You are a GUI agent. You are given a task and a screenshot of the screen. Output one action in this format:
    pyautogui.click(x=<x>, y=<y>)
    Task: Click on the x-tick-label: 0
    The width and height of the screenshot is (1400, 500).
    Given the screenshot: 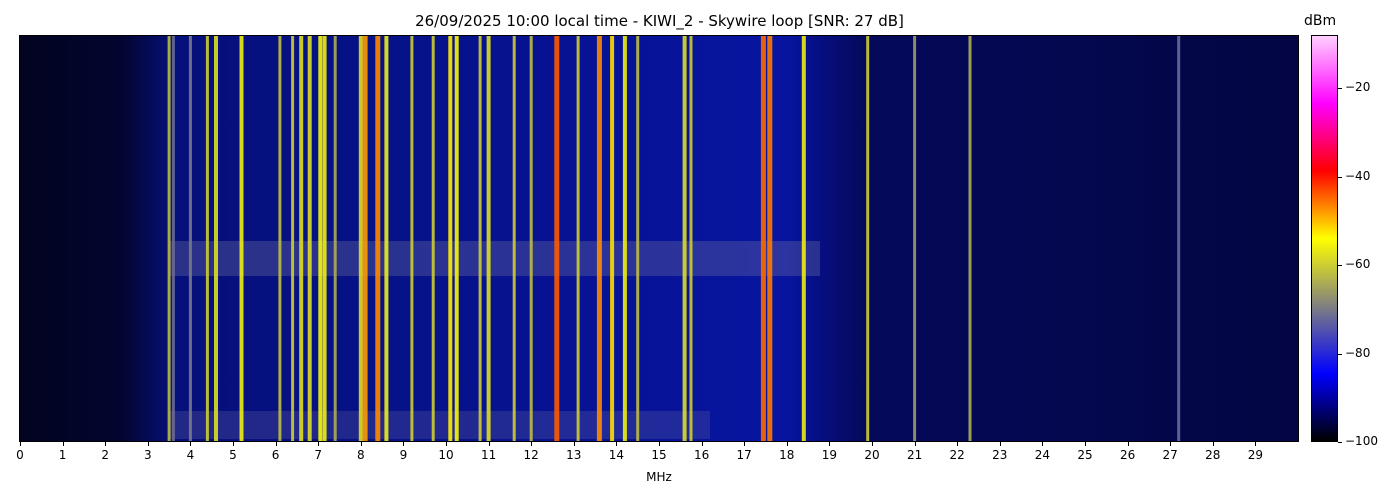 What is the action you would take?
    pyautogui.click(x=20, y=455)
    